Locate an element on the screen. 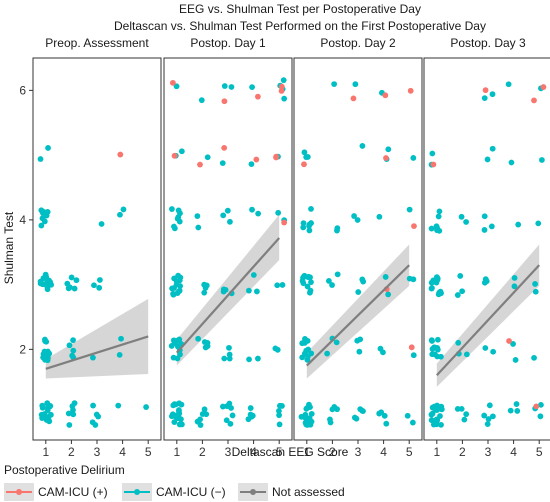  facet-strip-label: Postop. Day 1 is located at coordinates (228, 43).